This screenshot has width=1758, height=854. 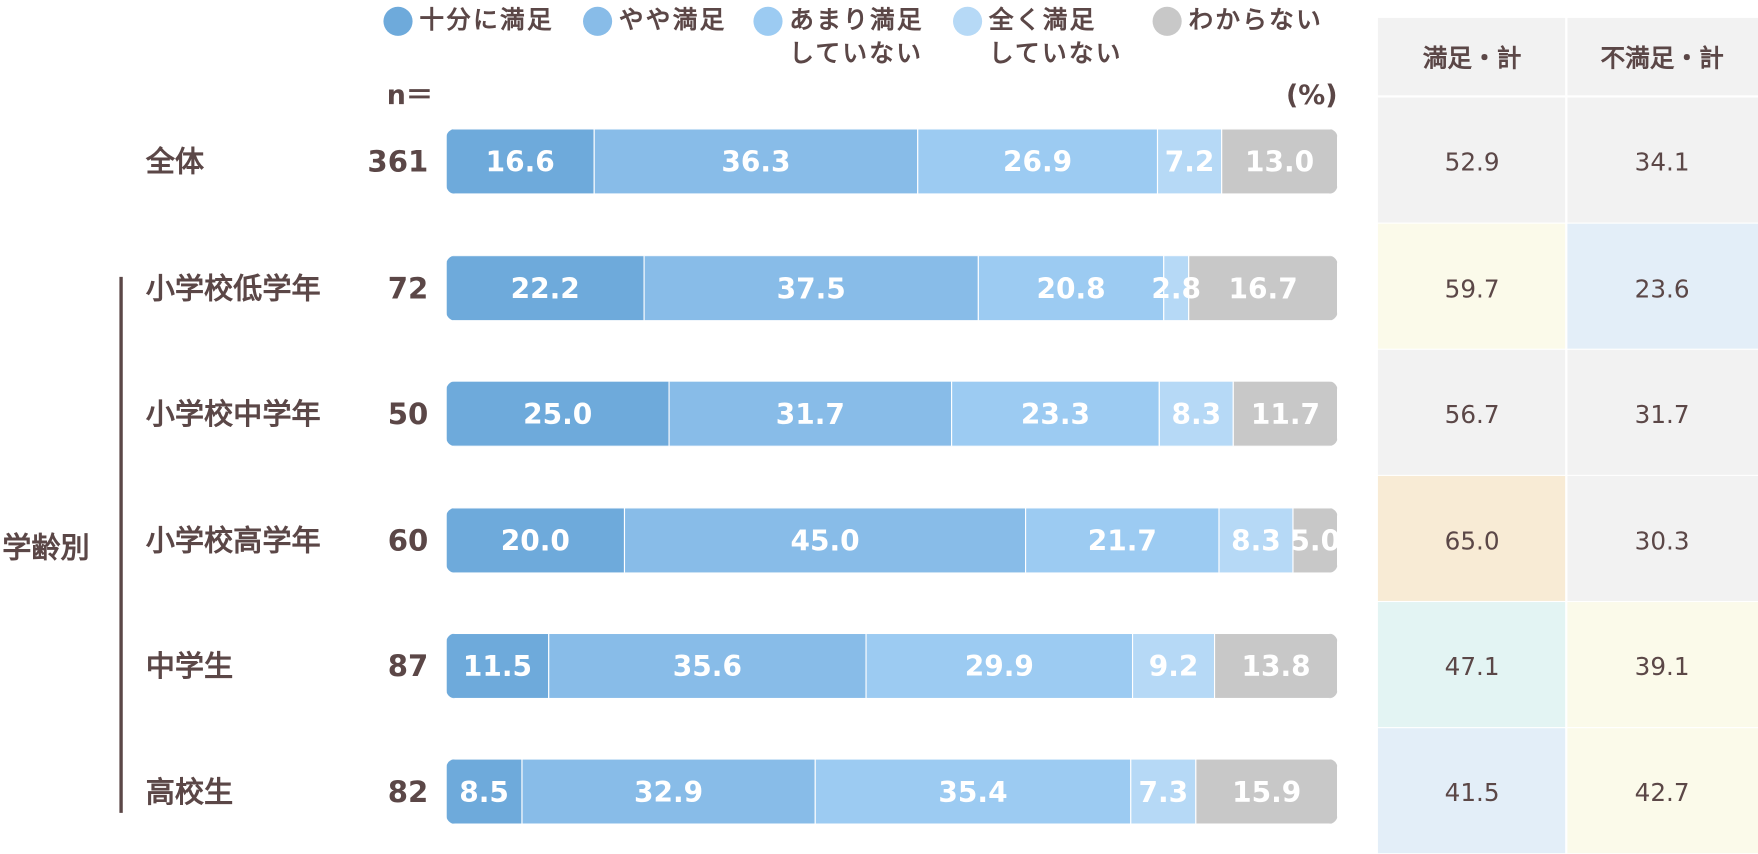 I want to click on table-value: 23.6, so click(x=1662, y=288).